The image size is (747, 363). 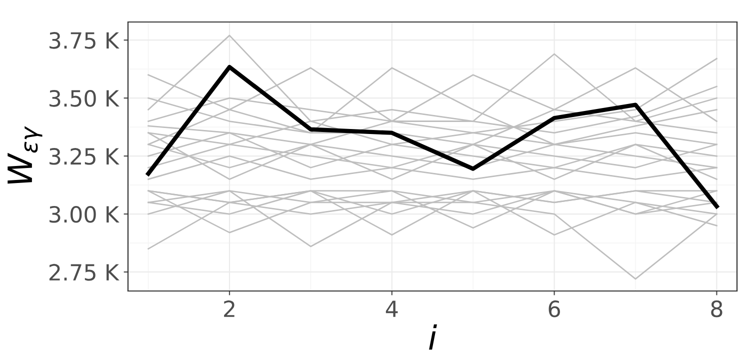 What do you see at coordinates (84, 272) in the screenshot?
I see `y-tick-label: 2.75 K` at bounding box center [84, 272].